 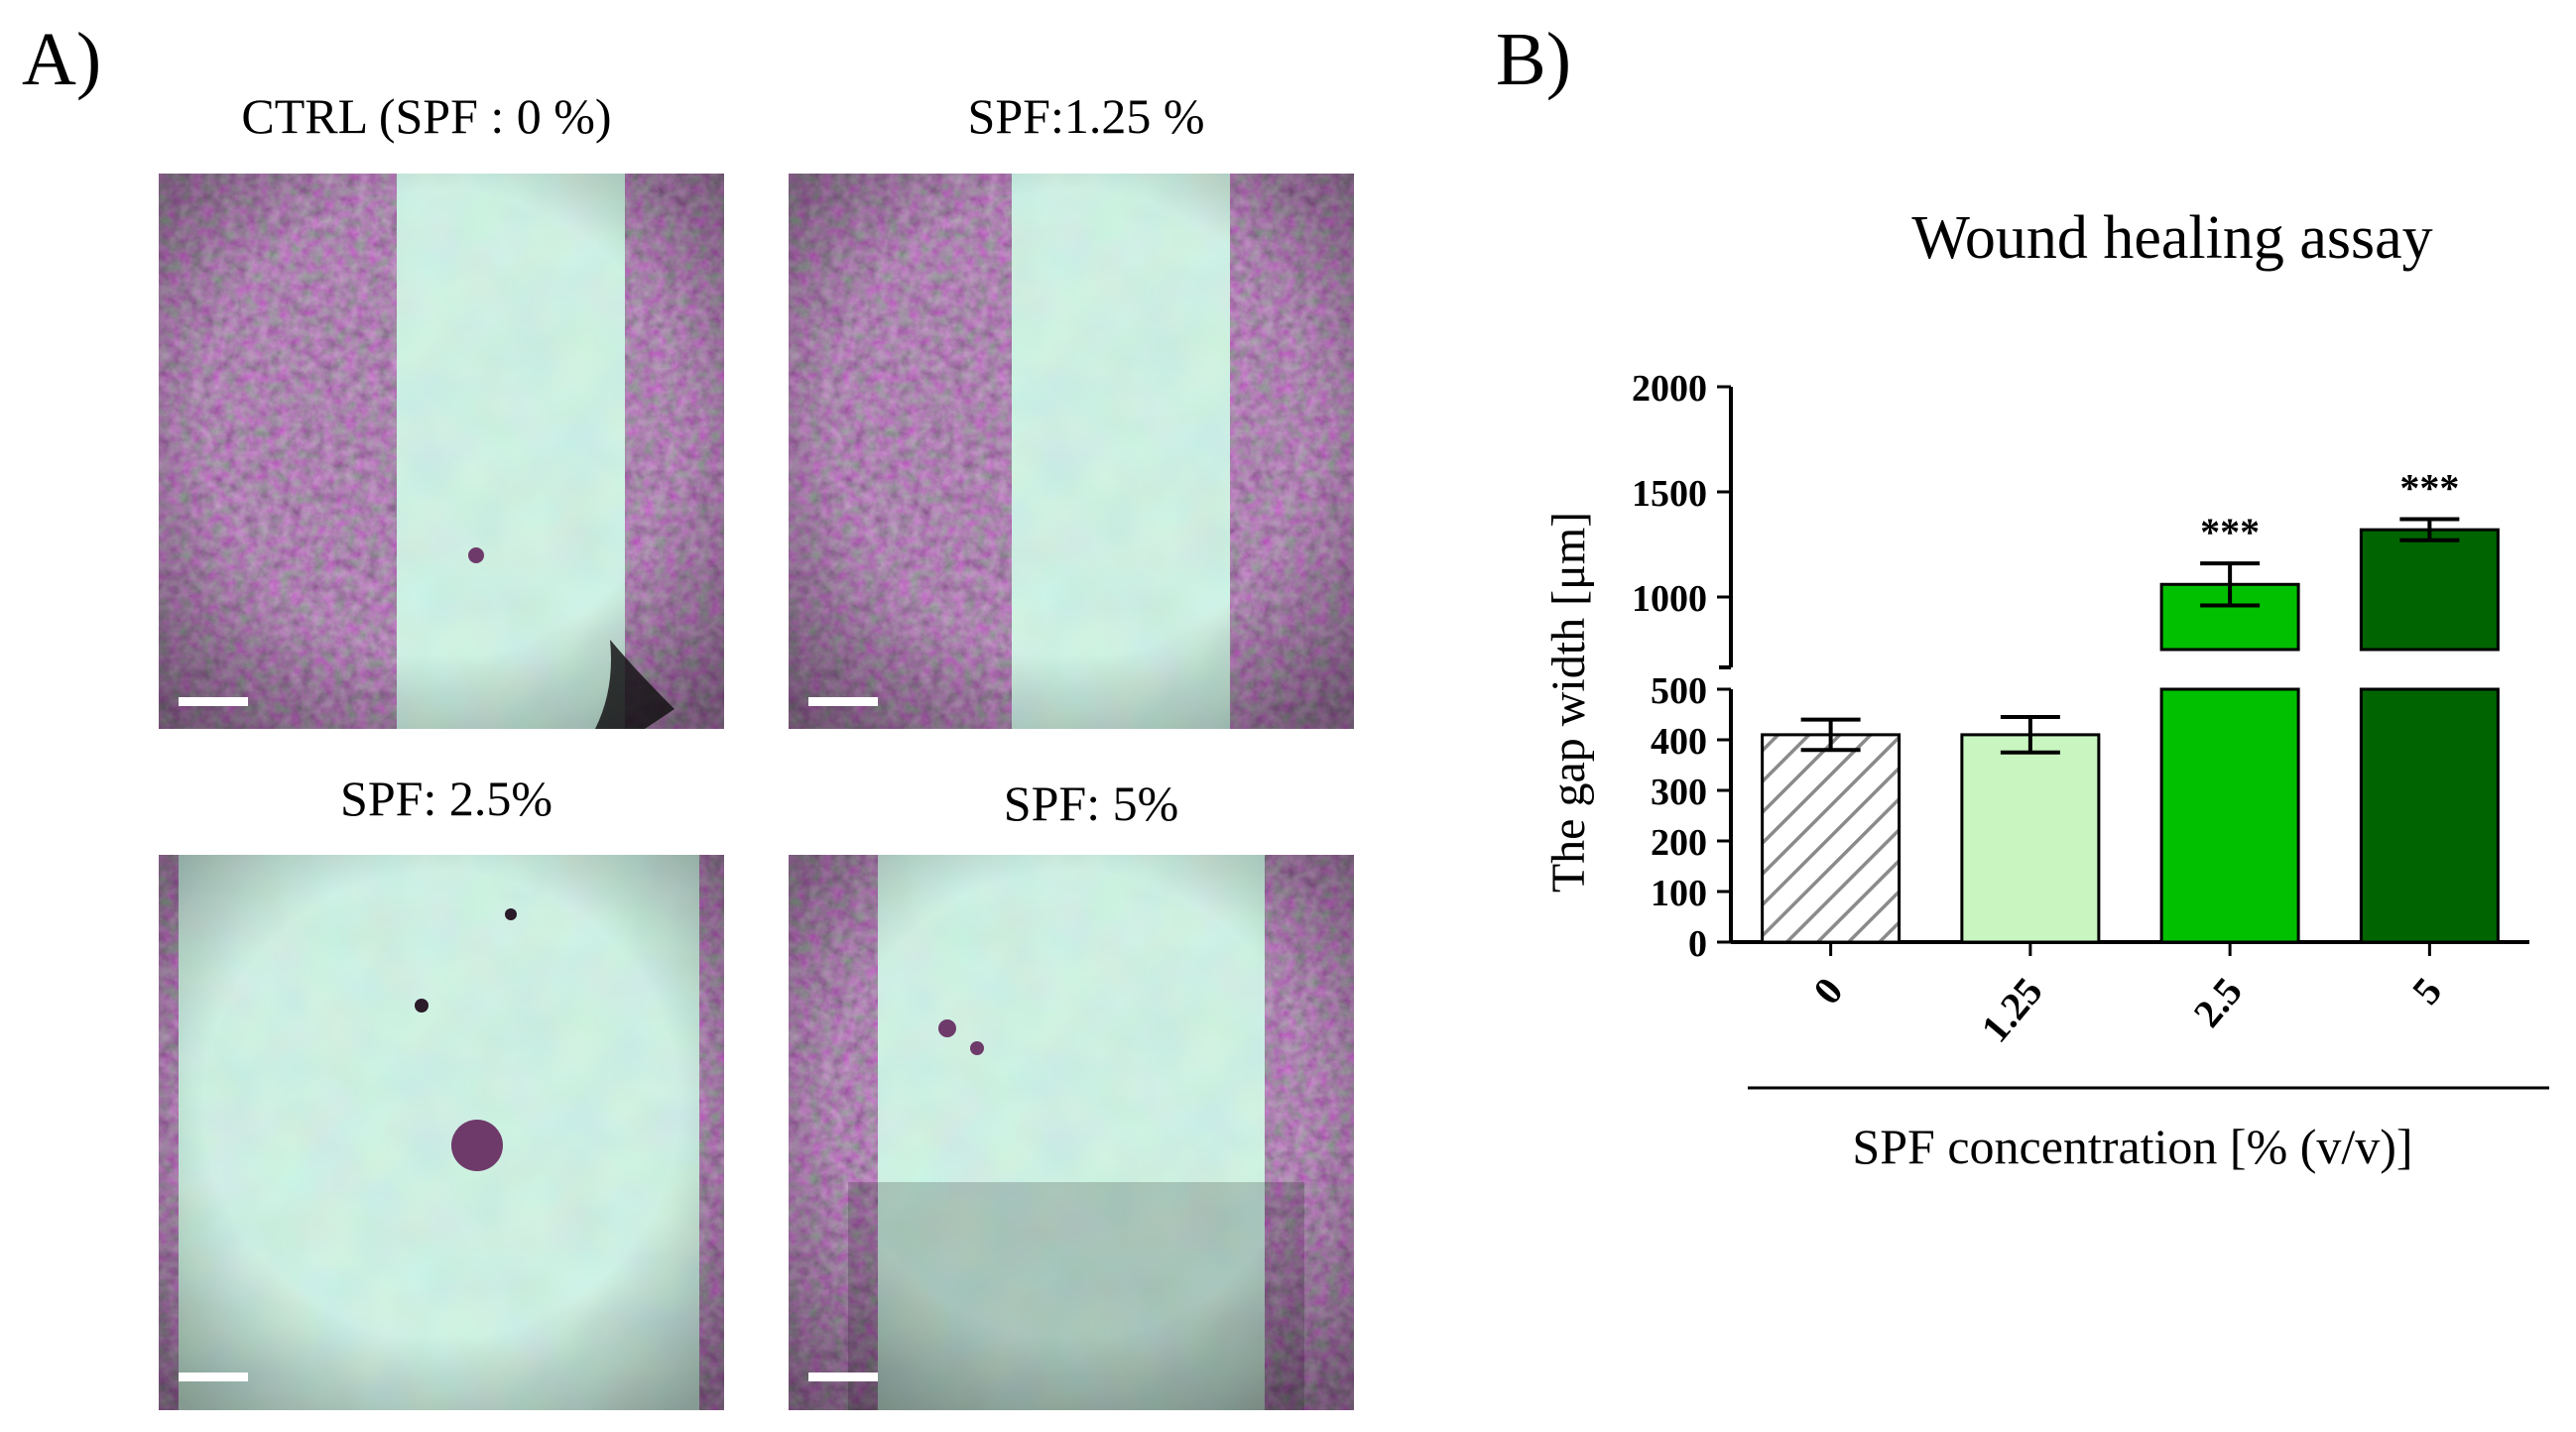 What do you see at coordinates (2130, 705) in the screenshot?
I see `bars: *** ***` at bounding box center [2130, 705].